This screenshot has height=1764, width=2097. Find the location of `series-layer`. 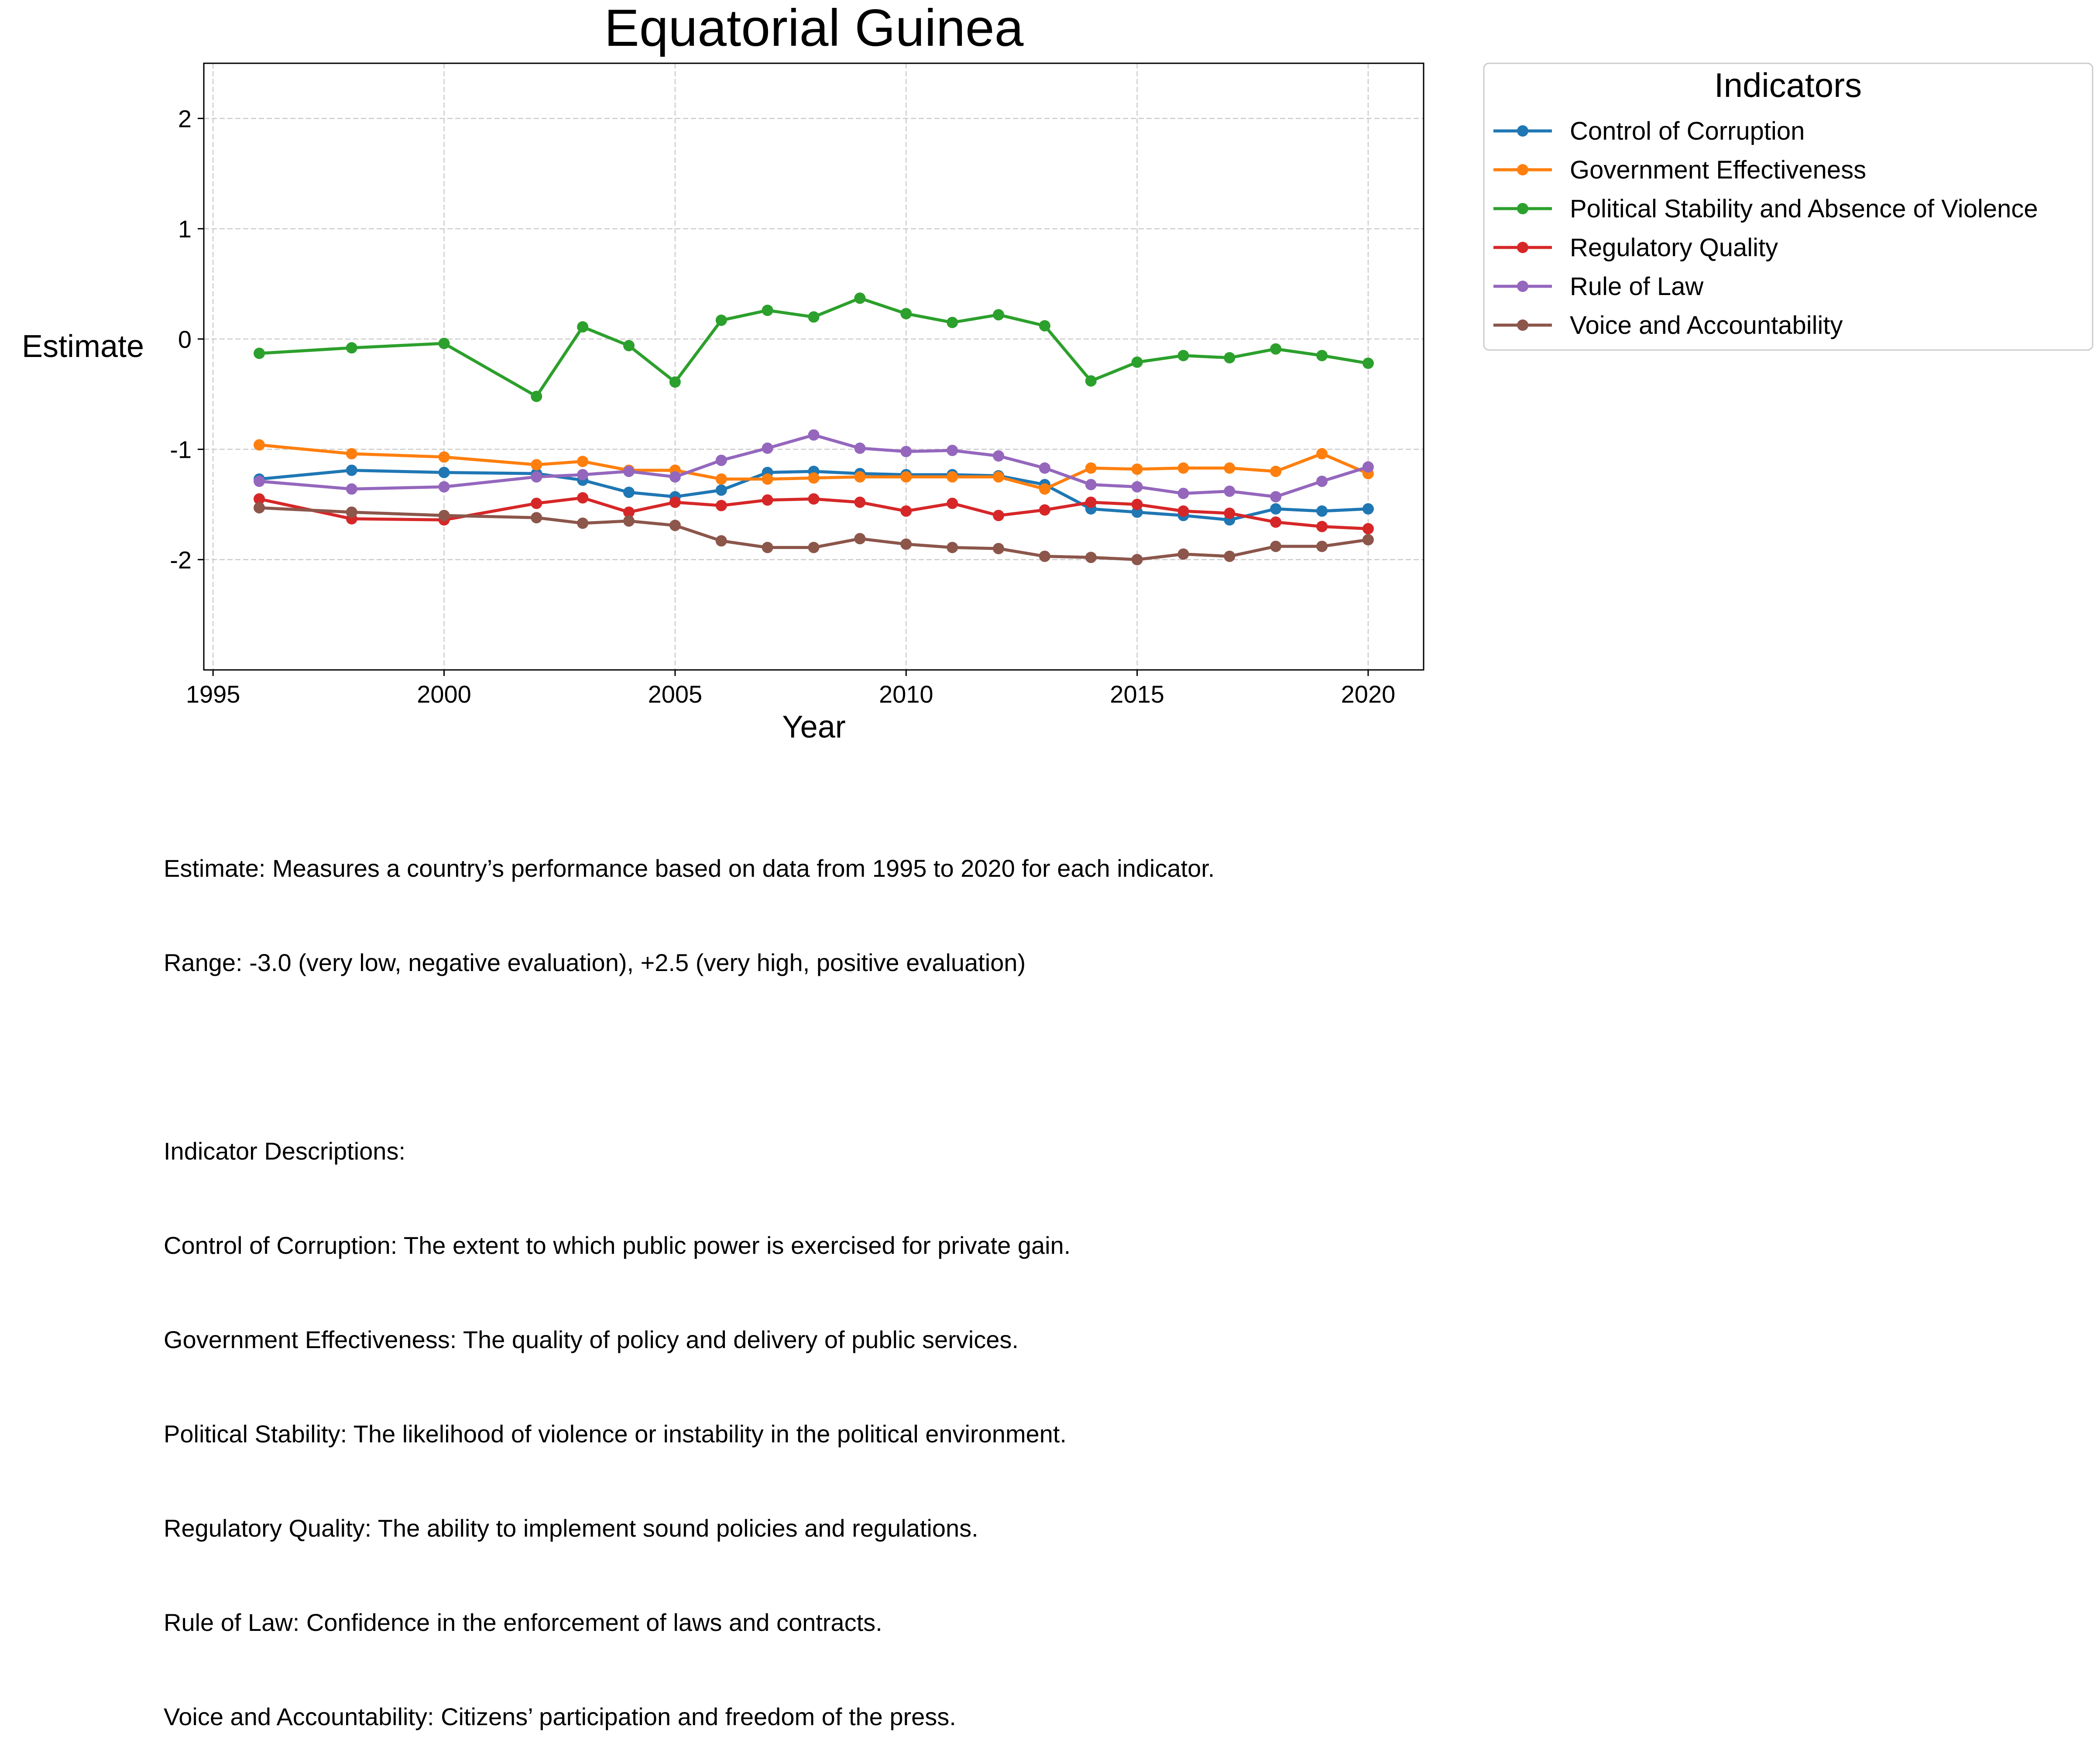

series-layer is located at coordinates (814, 429).